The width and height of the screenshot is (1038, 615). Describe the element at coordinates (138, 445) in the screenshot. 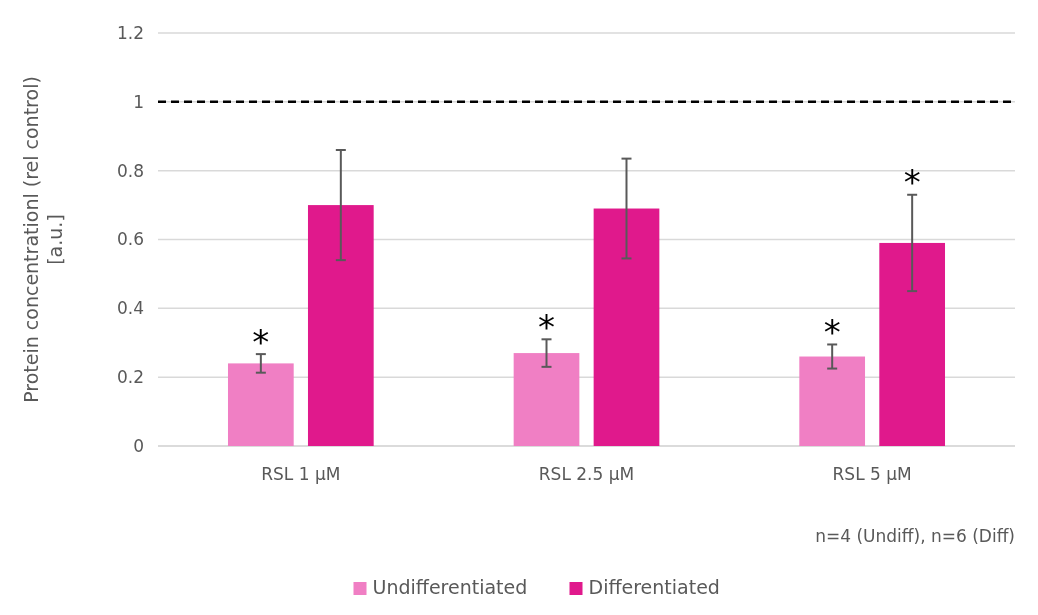

I see `y-tick-label: 0` at that location.